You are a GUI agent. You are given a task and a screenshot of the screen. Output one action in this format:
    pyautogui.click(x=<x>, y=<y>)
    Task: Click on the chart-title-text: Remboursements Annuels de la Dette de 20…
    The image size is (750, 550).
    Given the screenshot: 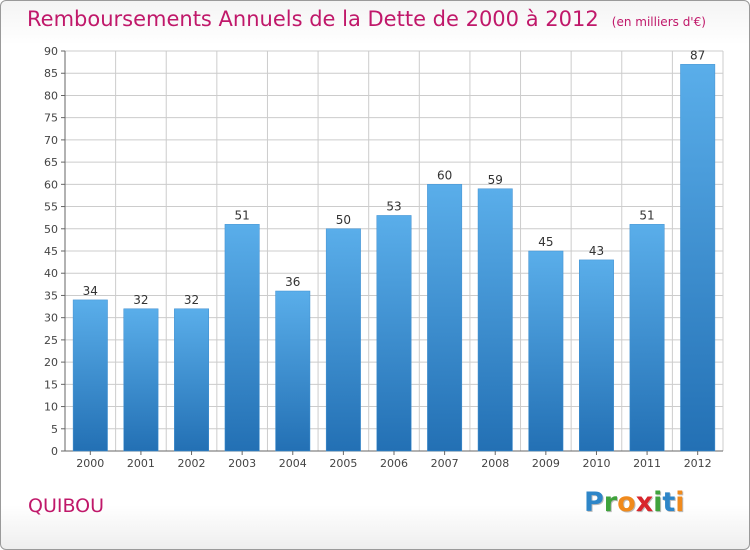 What is the action you would take?
    pyautogui.click(x=313, y=19)
    